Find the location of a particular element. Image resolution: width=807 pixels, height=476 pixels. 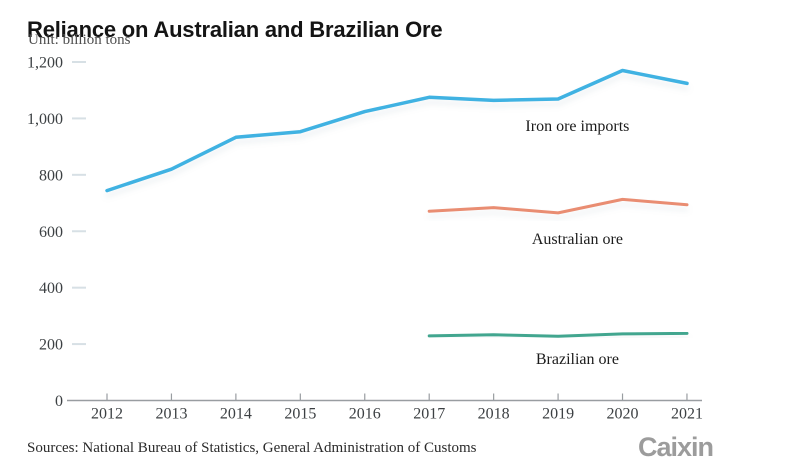

x-tick-label: 2016 is located at coordinates (365, 414).